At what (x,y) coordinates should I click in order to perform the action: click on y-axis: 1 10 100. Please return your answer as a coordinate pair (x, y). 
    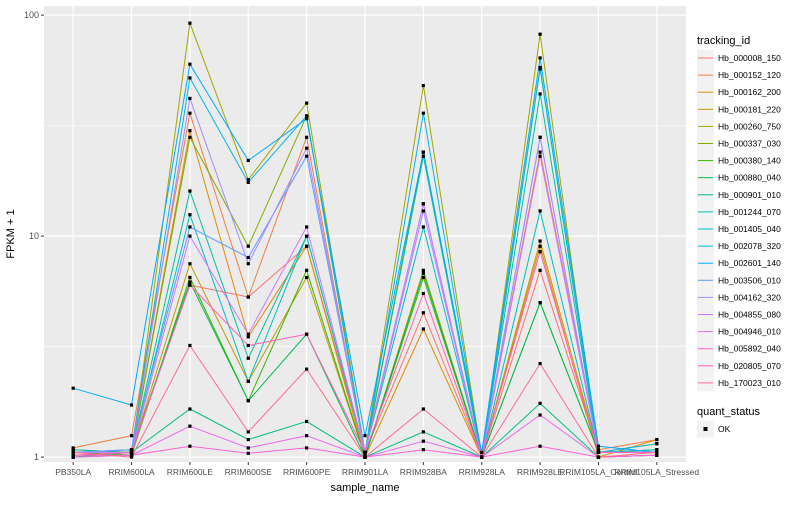
    Looking at the image, I should click on (34, 236).